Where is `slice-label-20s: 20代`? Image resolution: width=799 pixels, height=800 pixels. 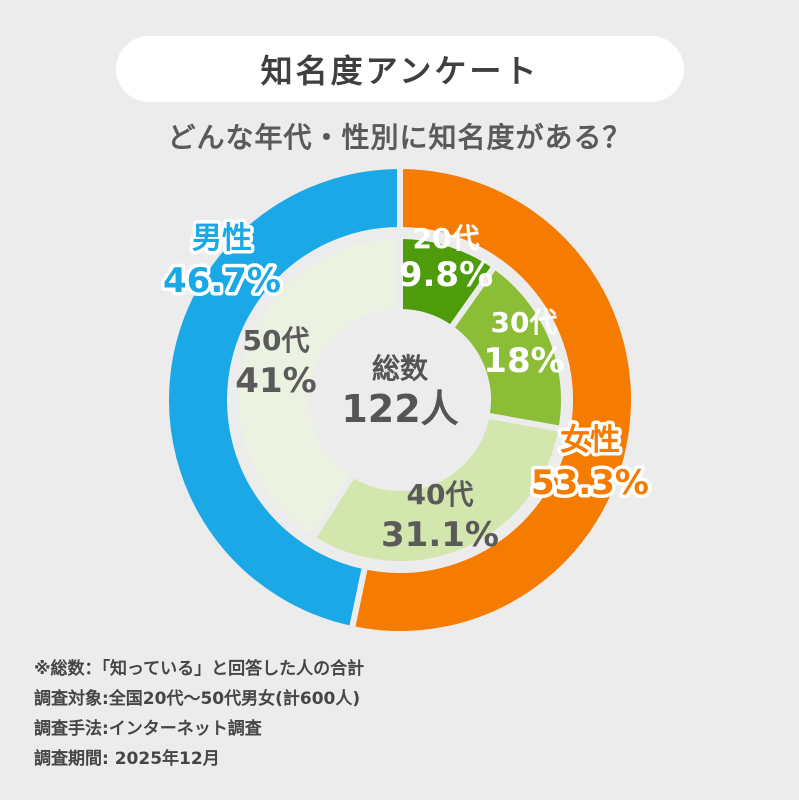
slice-label-20s: 20代 is located at coordinates (446, 238).